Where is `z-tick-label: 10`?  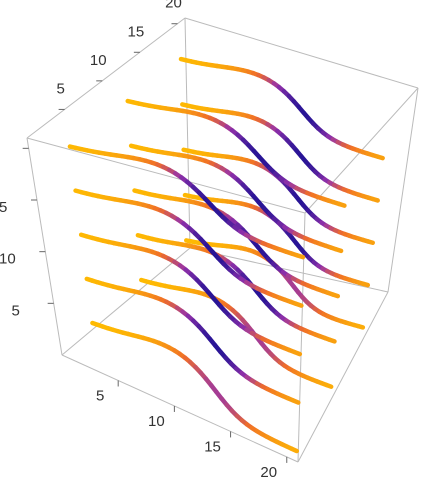 z-tick-label: 10 is located at coordinates (8, 259).